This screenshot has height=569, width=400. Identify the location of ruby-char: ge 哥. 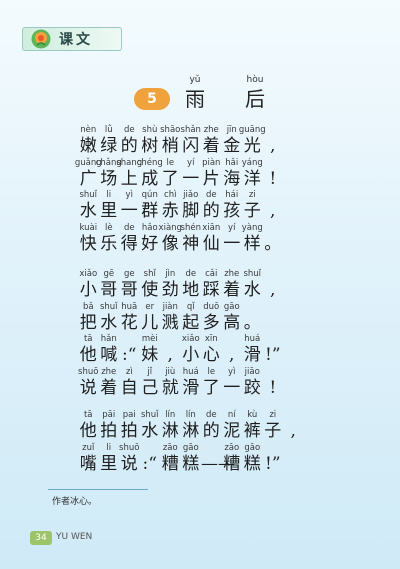
(129, 284).